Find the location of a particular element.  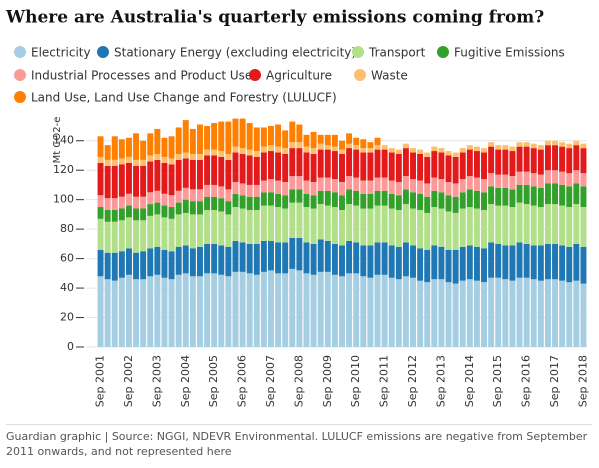

x-tick-label: Sep 2016 is located at coordinates (526, 381).